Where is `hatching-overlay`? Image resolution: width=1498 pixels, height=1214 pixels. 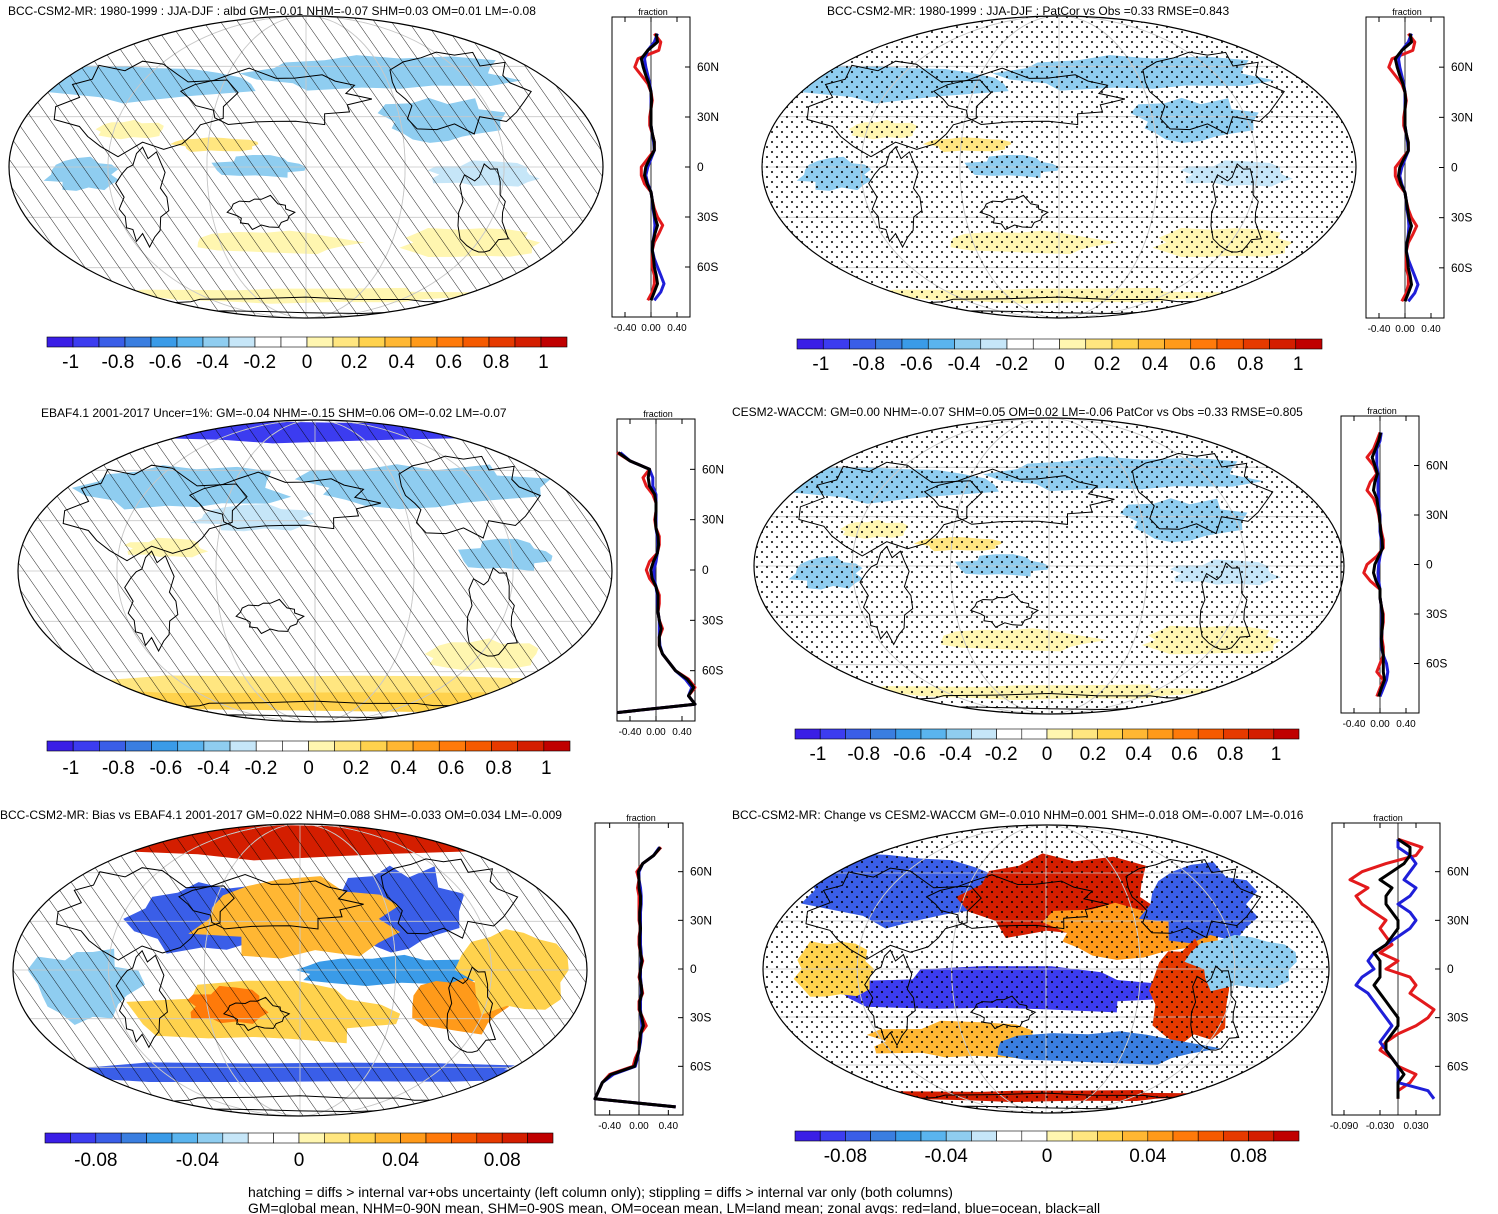
hatching-overlay is located at coordinates (306, 167).